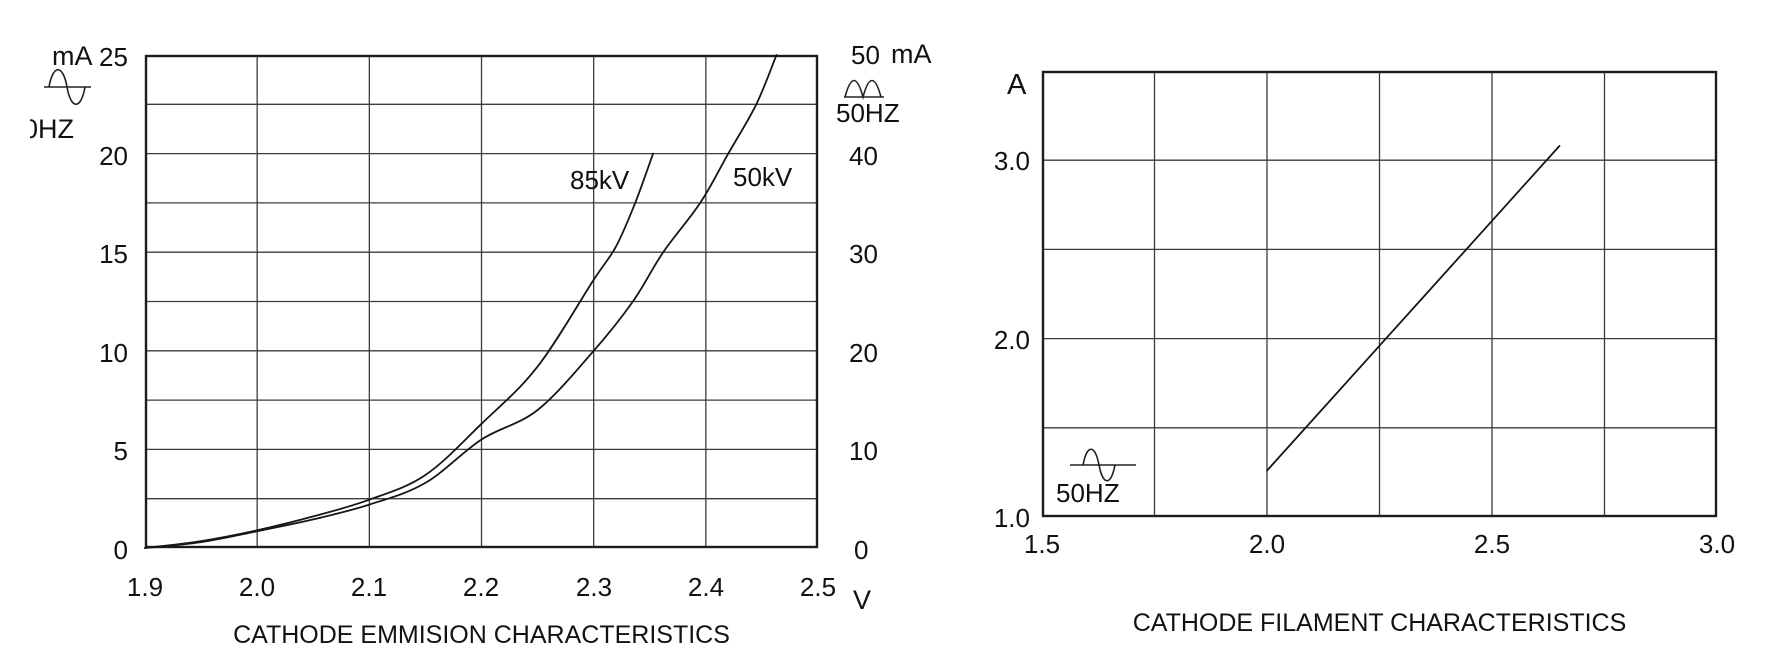  What do you see at coordinates (1088, 493) in the screenshot?
I see `filament-freq-label: 50HZ` at bounding box center [1088, 493].